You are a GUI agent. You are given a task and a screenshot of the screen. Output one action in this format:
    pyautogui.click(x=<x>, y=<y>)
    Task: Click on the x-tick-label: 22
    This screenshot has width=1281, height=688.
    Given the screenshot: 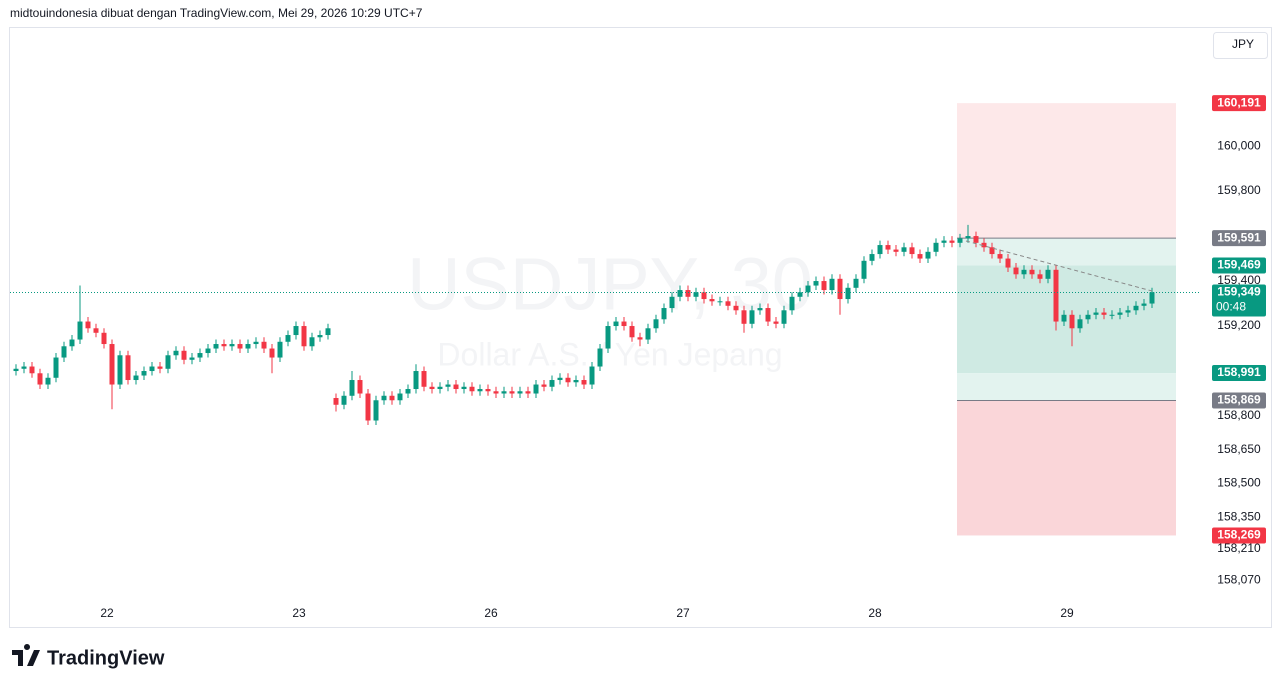 What is the action you would take?
    pyautogui.click(x=107, y=613)
    